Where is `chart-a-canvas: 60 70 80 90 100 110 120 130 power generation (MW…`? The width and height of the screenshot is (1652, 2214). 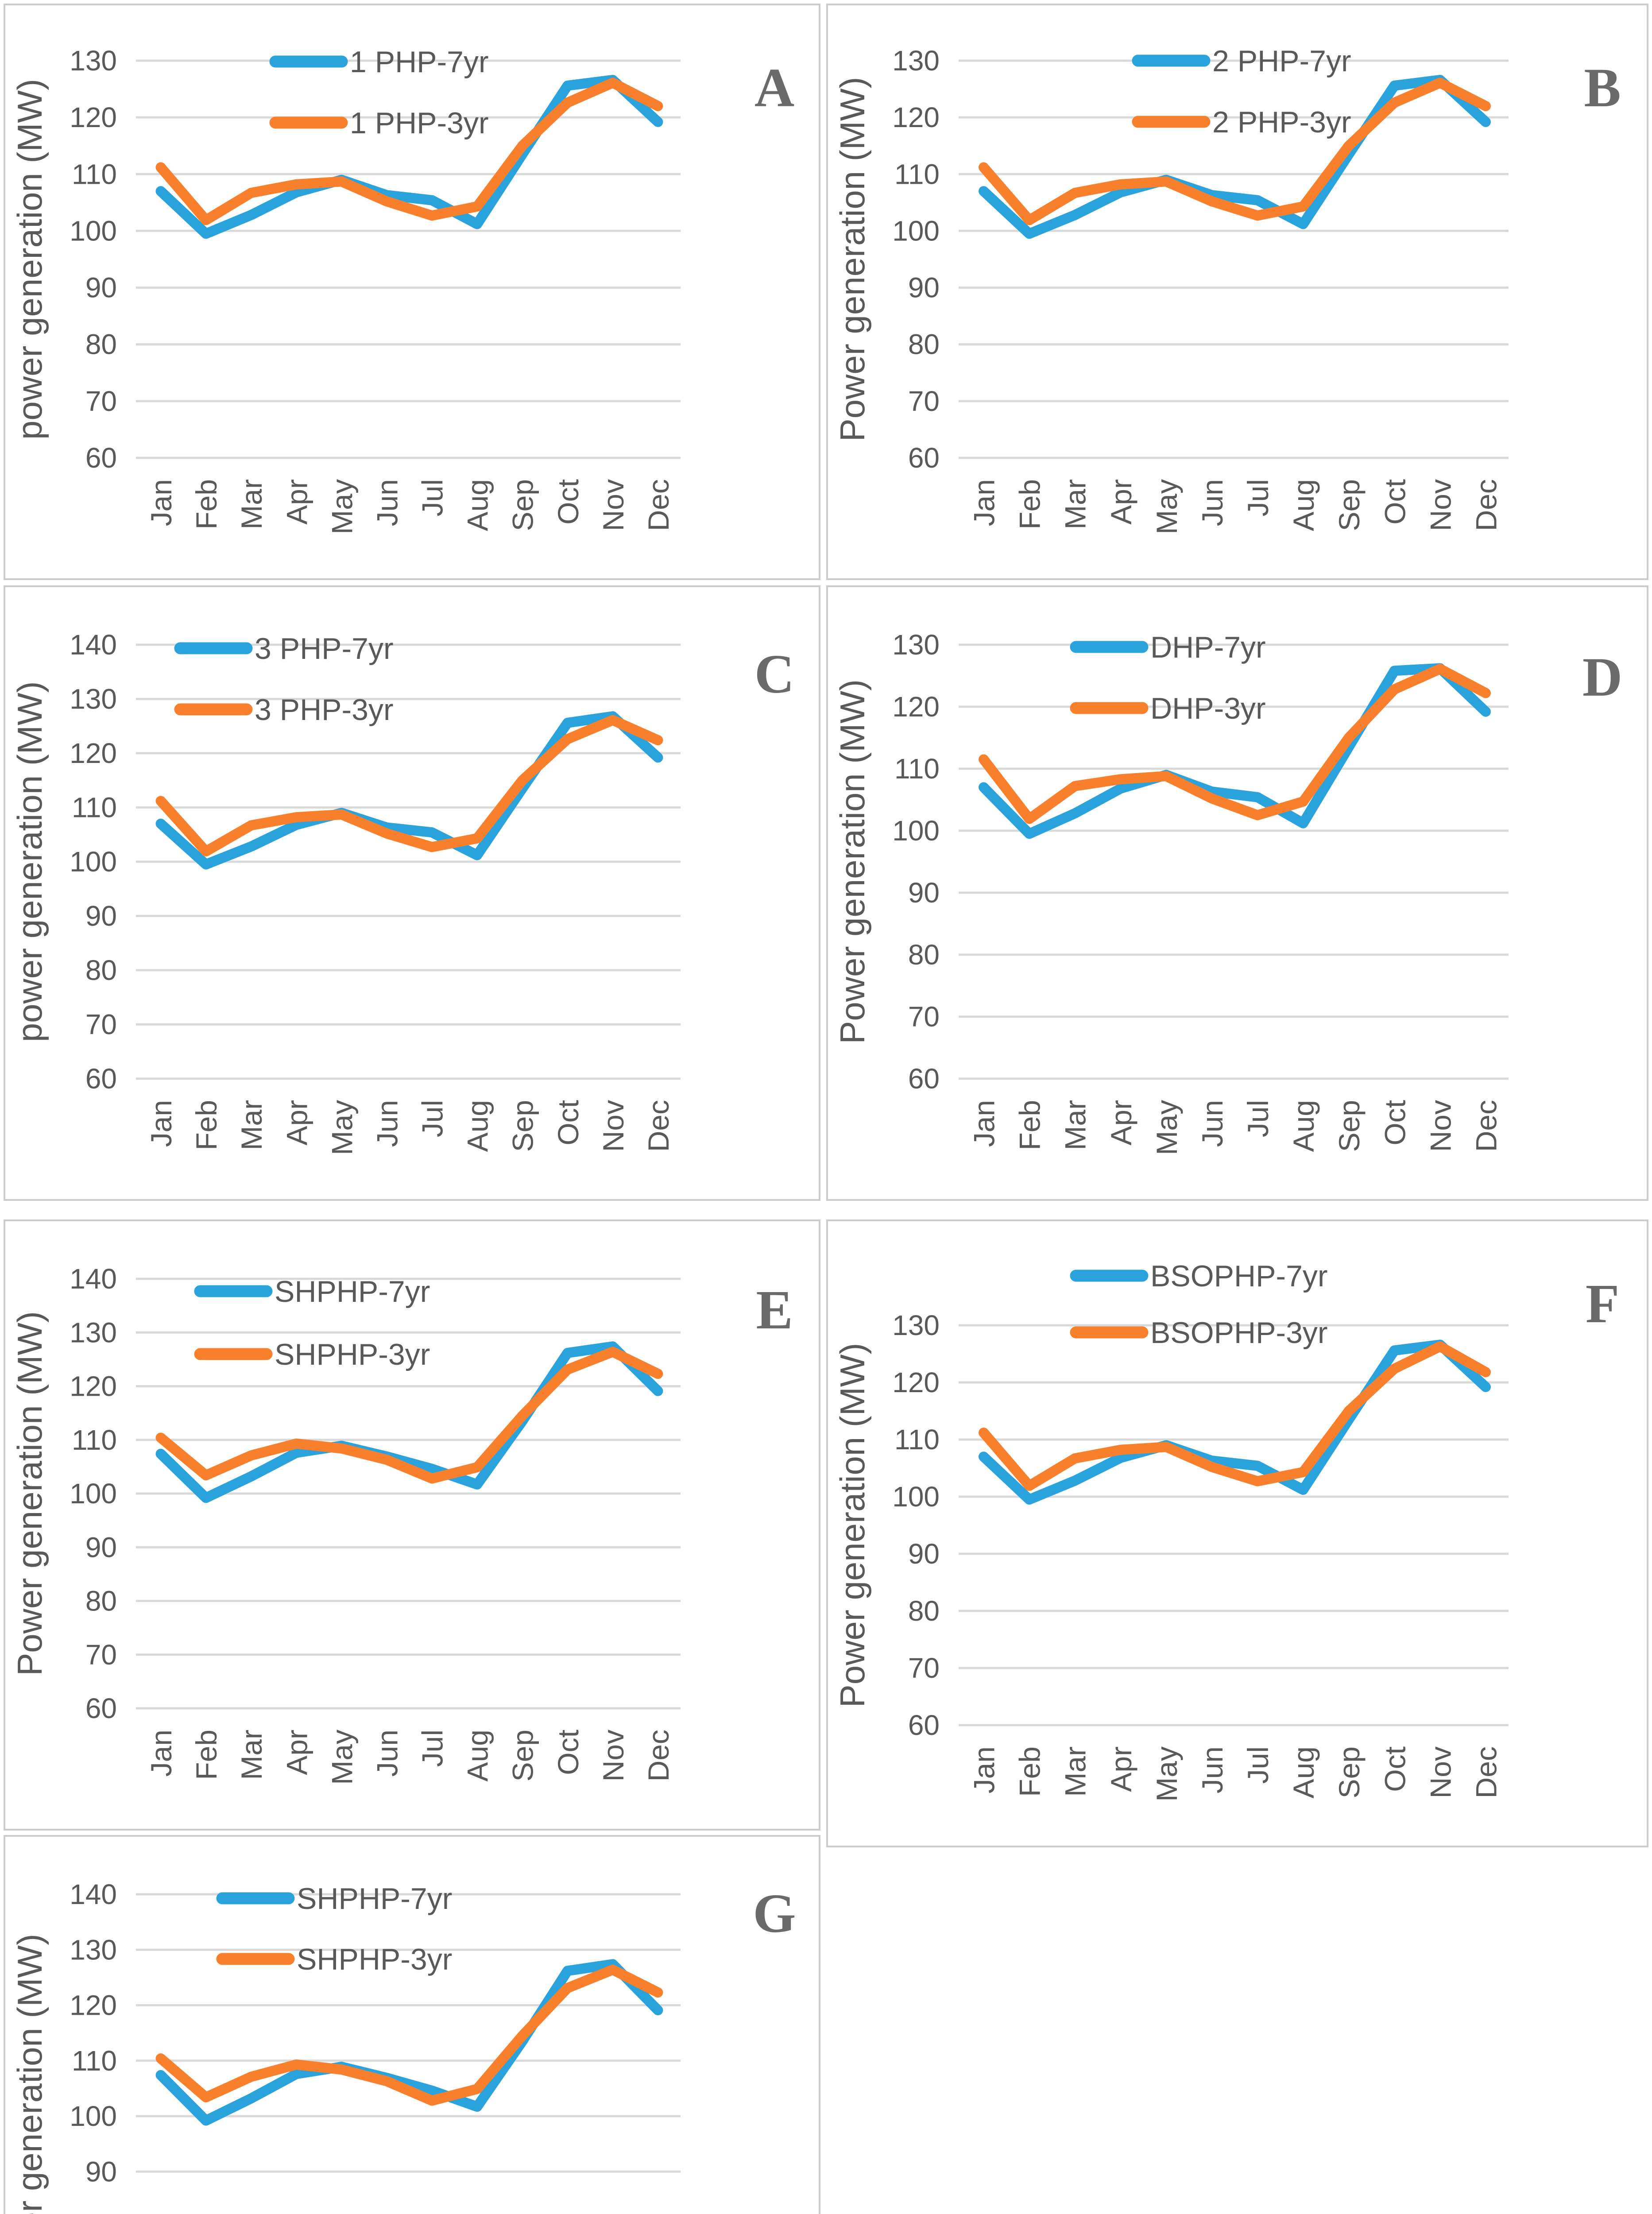
chart-a-canvas: 60 70 80 90 100 110 120 130 power generation (MW… is located at coordinates (402, 290).